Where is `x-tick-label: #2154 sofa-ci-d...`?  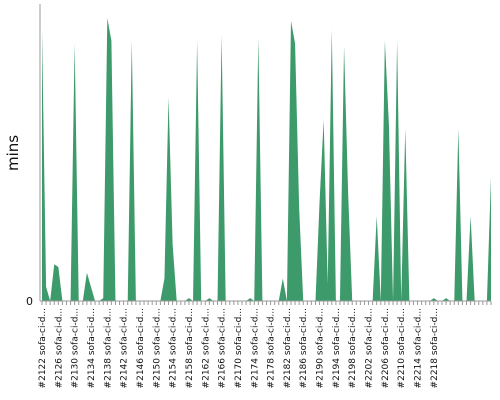 x-tick-label: #2154 sofa-ci-d... is located at coordinates (174, 348).